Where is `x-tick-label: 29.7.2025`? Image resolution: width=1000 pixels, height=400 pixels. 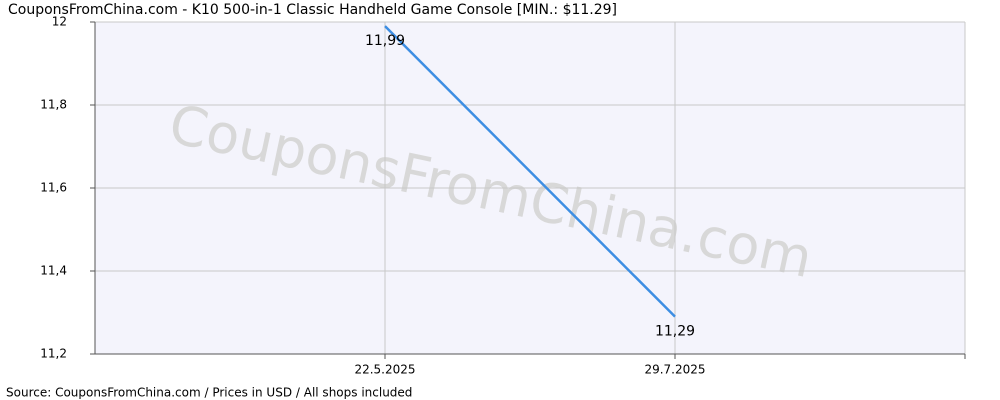
x-tick-label: 29.7.2025 is located at coordinates (674, 370).